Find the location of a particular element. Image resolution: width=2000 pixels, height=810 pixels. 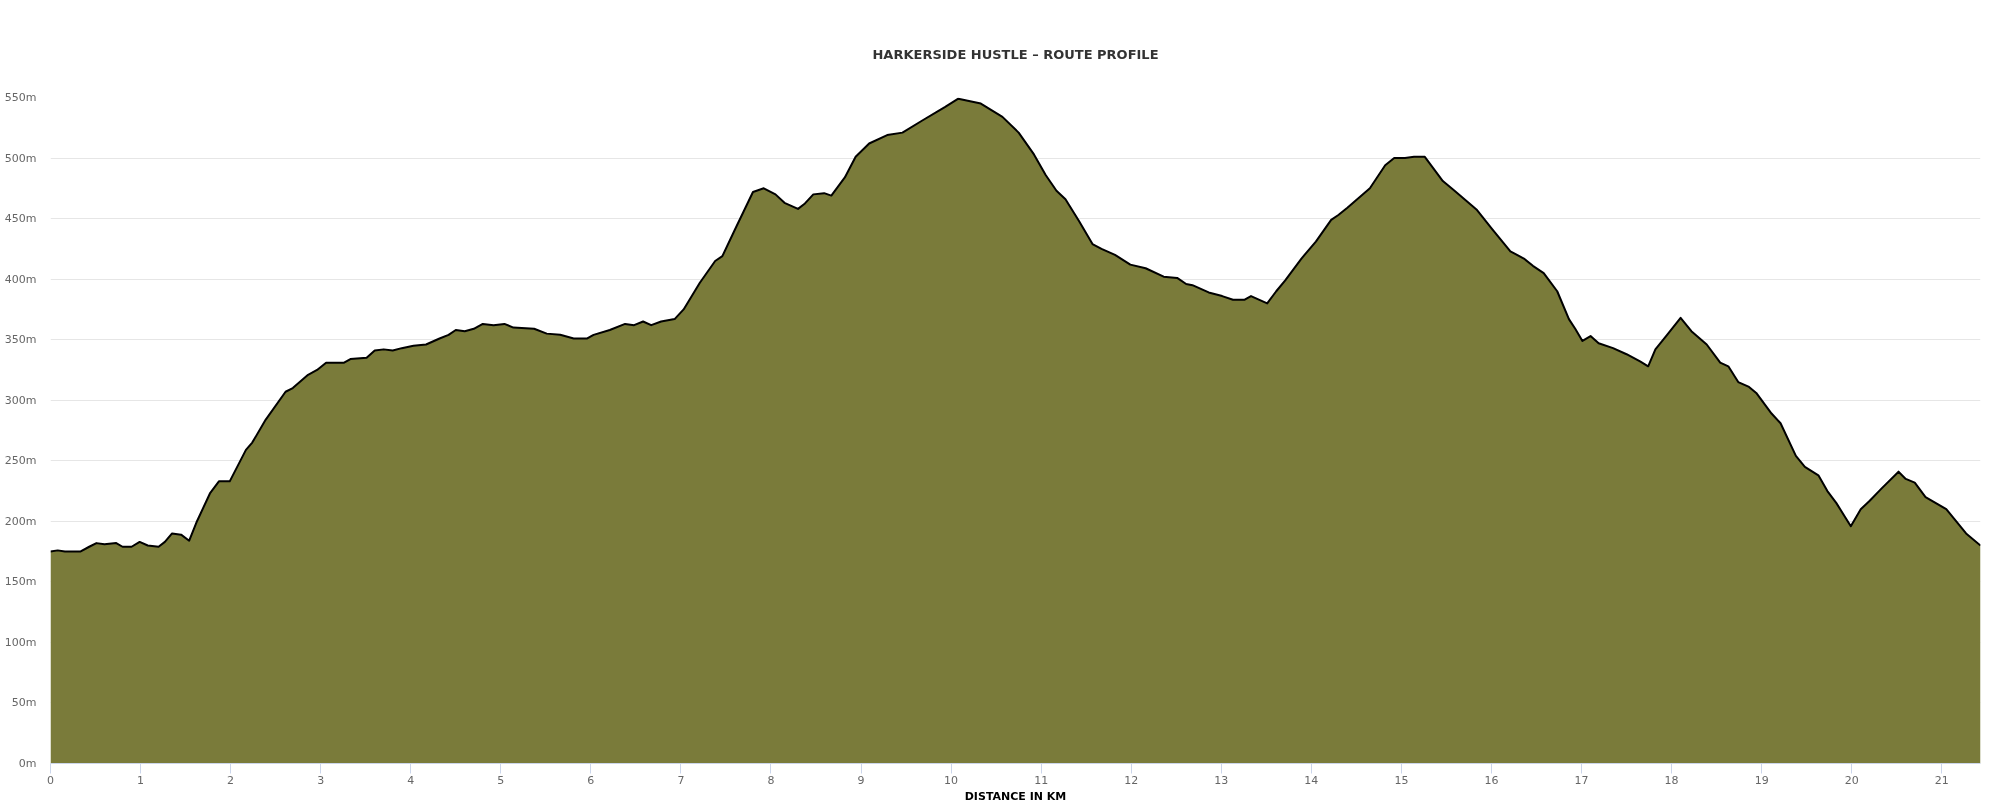

y-tick-label: 550m is located at coordinates (20, 97).